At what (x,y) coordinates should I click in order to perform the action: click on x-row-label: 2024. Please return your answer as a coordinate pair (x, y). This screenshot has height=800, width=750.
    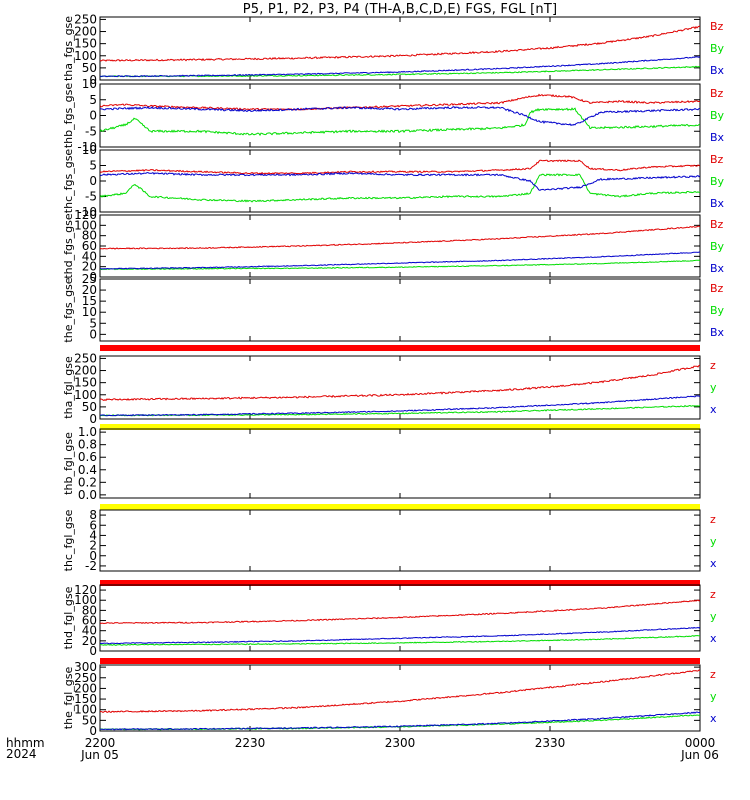
    Looking at the image, I should click on (21, 754).